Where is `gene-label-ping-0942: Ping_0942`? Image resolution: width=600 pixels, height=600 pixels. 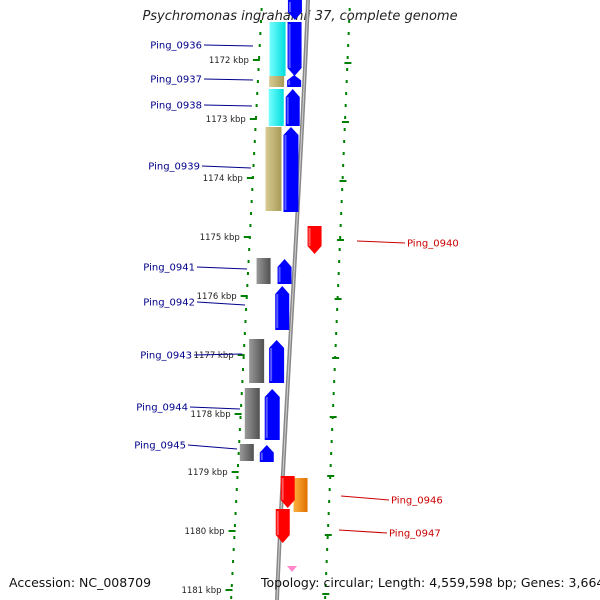
gene-label-ping-0942: Ping_0942 is located at coordinates (169, 303).